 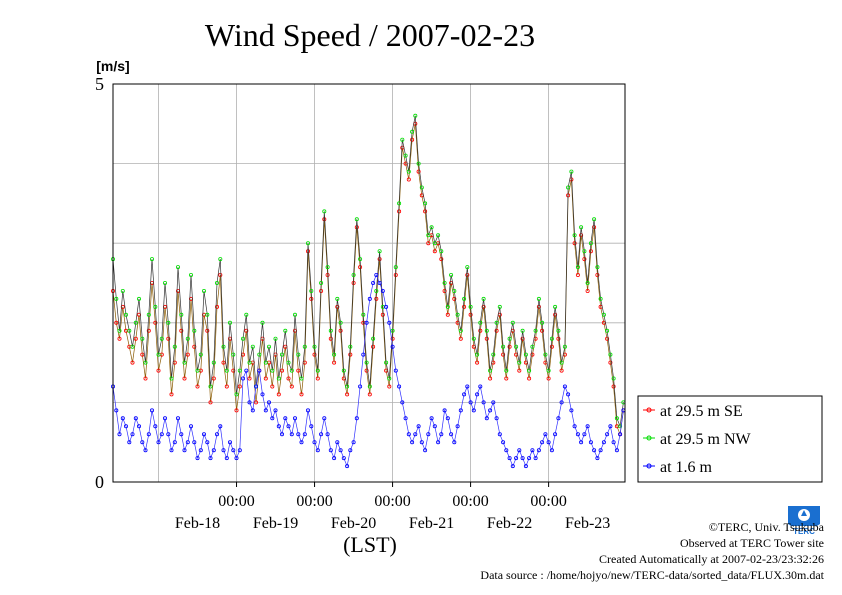 I want to click on x-date-tick-label: Feb-22, so click(x=509, y=523).